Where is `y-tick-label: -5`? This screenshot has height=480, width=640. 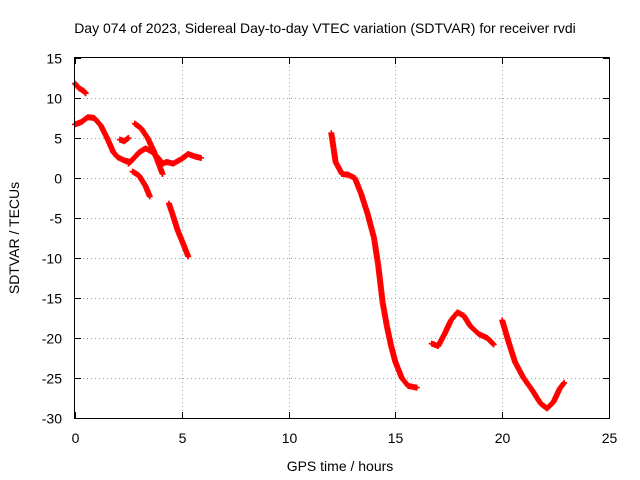 y-tick-label: -5 is located at coordinates (56, 219).